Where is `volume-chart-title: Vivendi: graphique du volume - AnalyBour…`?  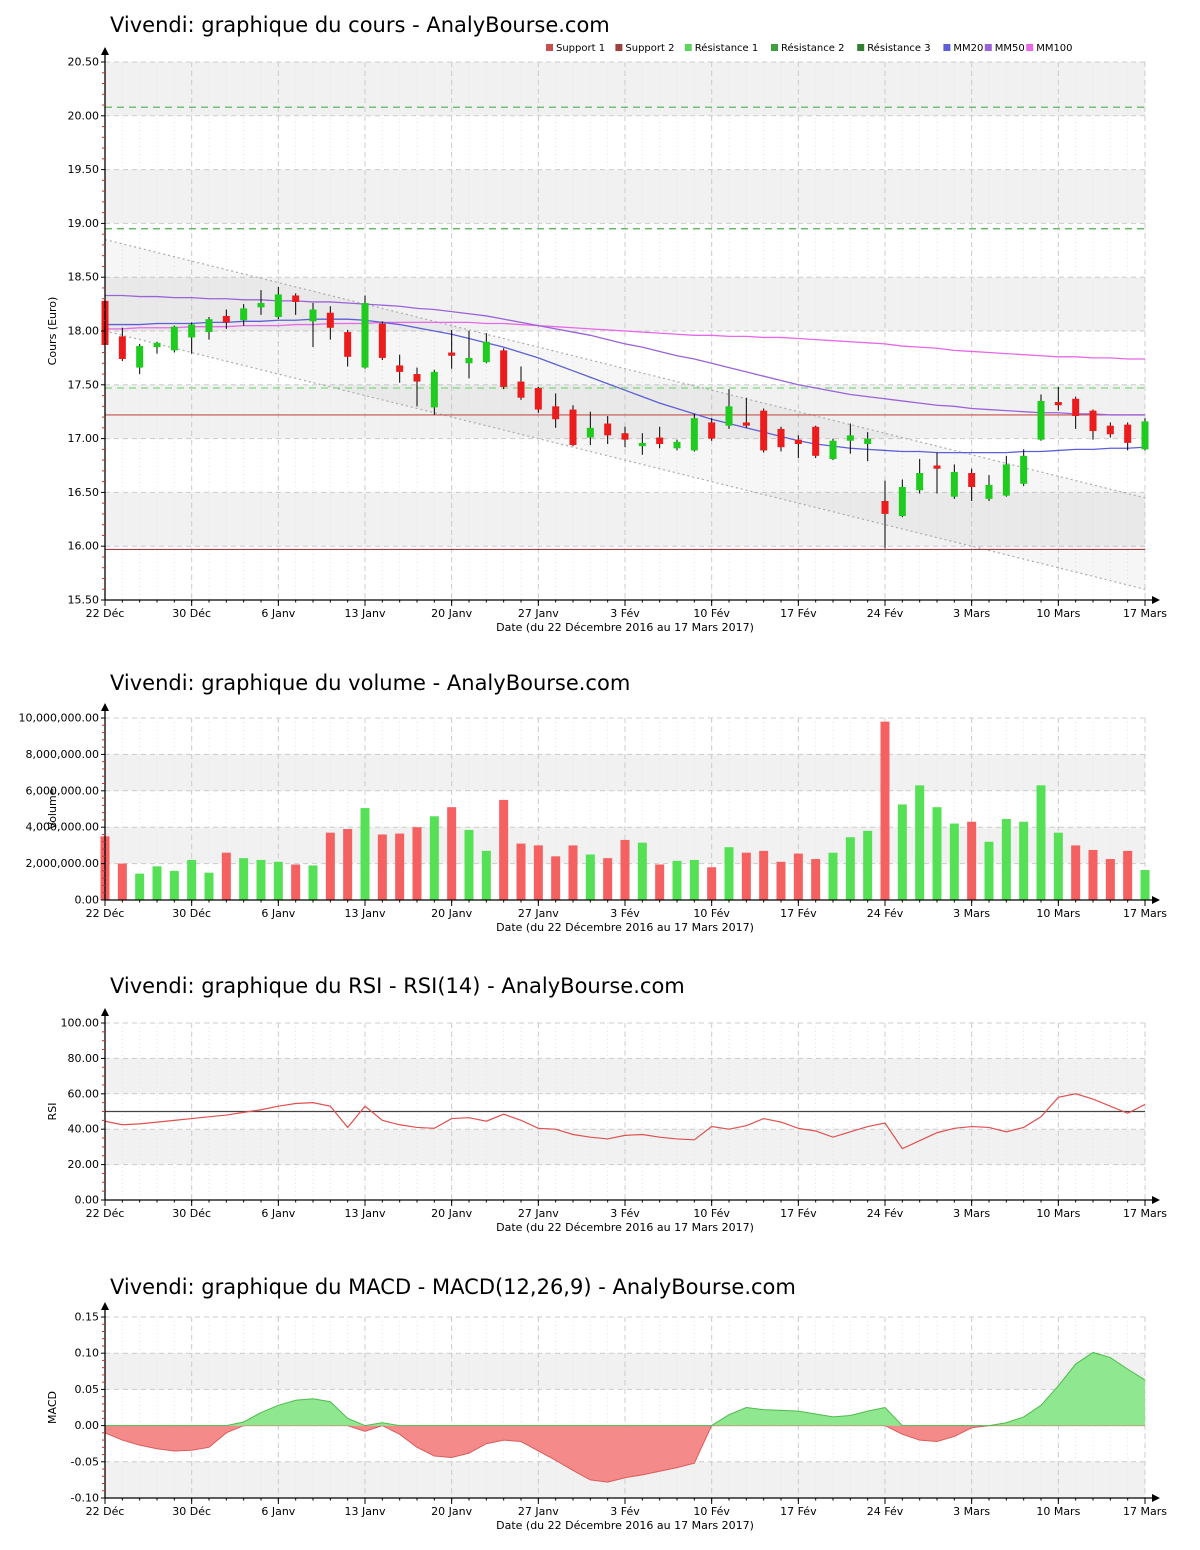
volume-chart-title: Vivendi: graphique du volume - AnalyBour… is located at coordinates (370, 683).